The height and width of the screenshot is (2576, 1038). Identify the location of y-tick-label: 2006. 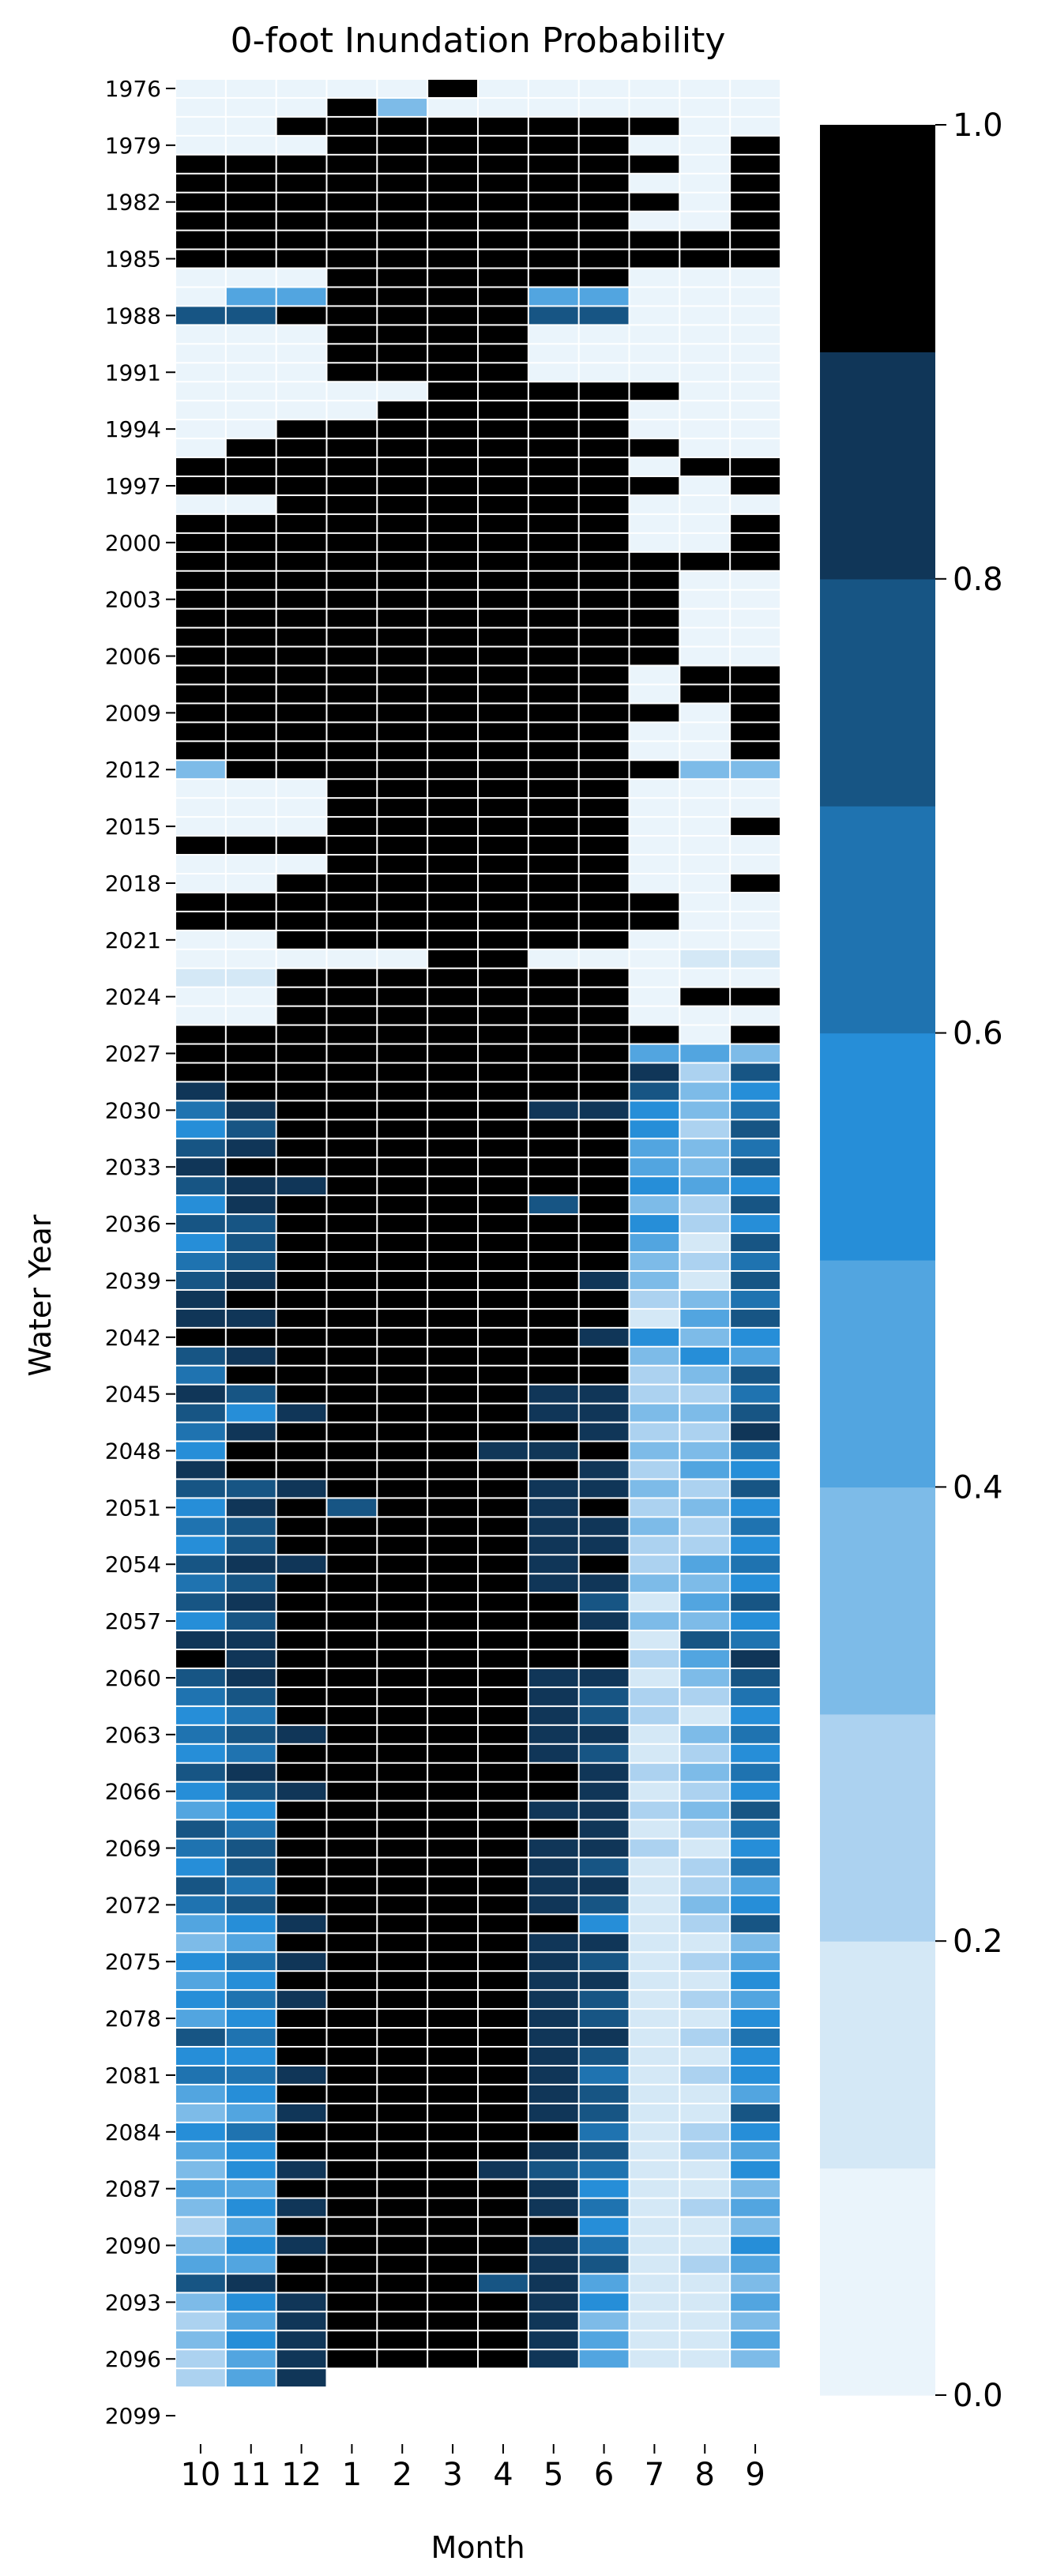
(133, 657).